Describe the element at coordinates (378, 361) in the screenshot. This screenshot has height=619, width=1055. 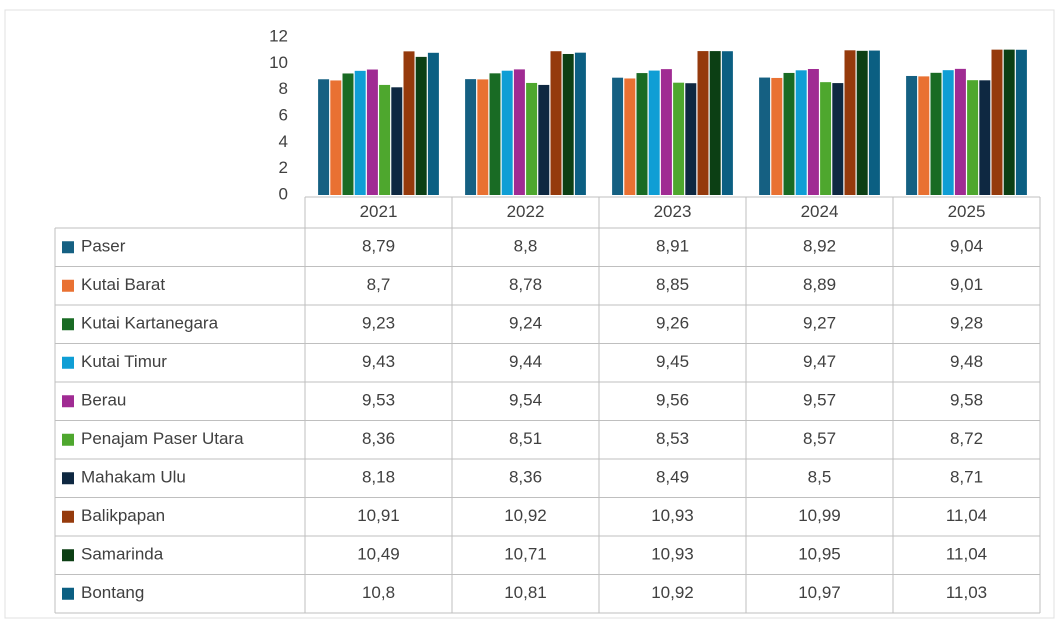
I see `table-value: 9,43` at that location.